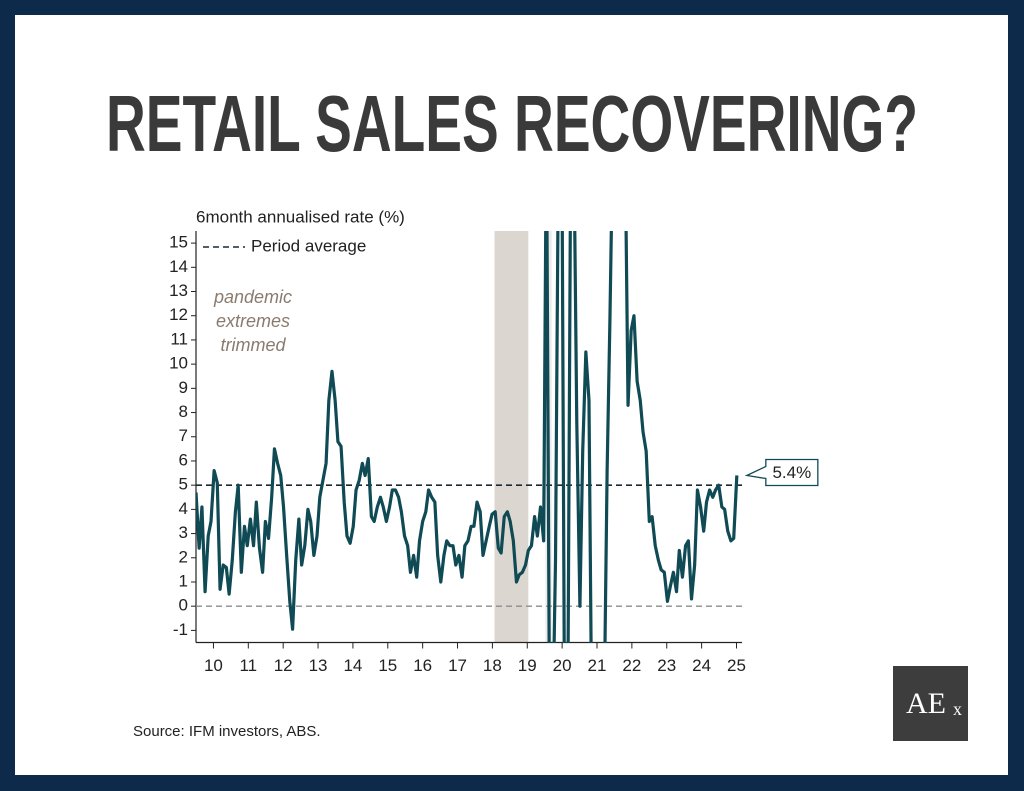 This screenshot has height=791, width=1024. What do you see at coordinates (183, 435) in the screenshot?
I see `y-tick-label: 7` at bounding box center [183, 435].